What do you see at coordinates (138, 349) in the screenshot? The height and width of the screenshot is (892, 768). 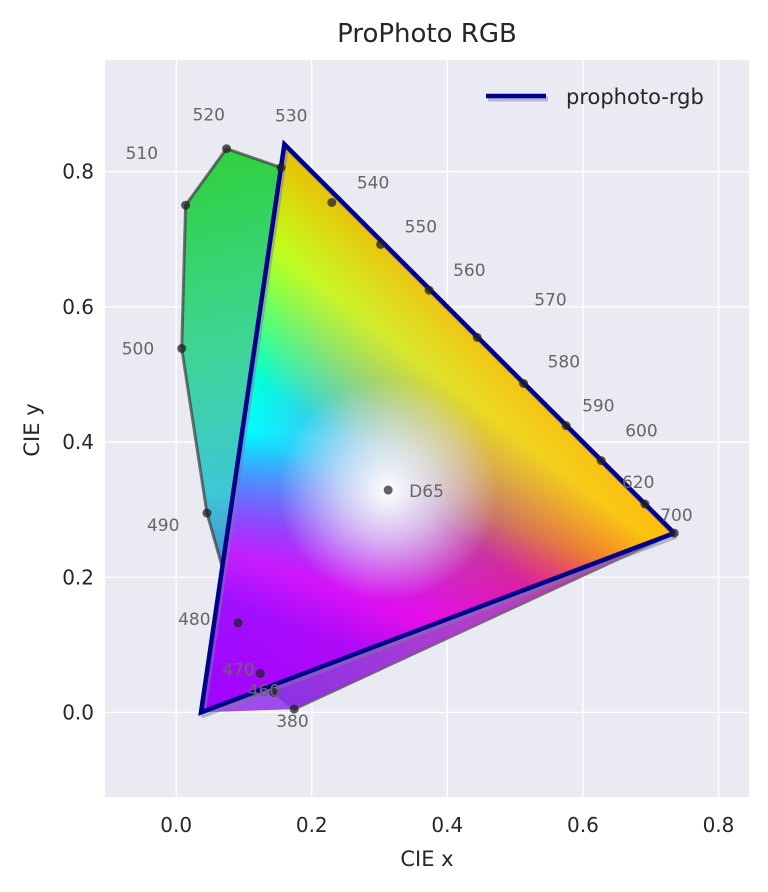 I see `wavelength-label-500: 500` at bounding box center [138, 349].